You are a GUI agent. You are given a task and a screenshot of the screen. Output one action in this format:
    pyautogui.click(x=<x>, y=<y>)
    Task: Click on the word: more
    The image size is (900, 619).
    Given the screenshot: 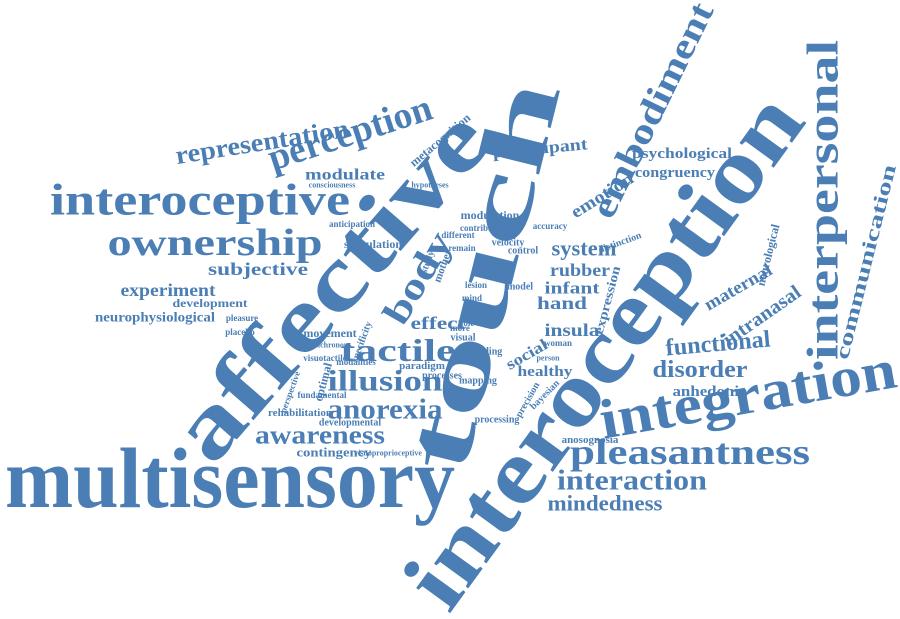 What is the action you would take?
    pyautogui.click(x=460, y=328)
    